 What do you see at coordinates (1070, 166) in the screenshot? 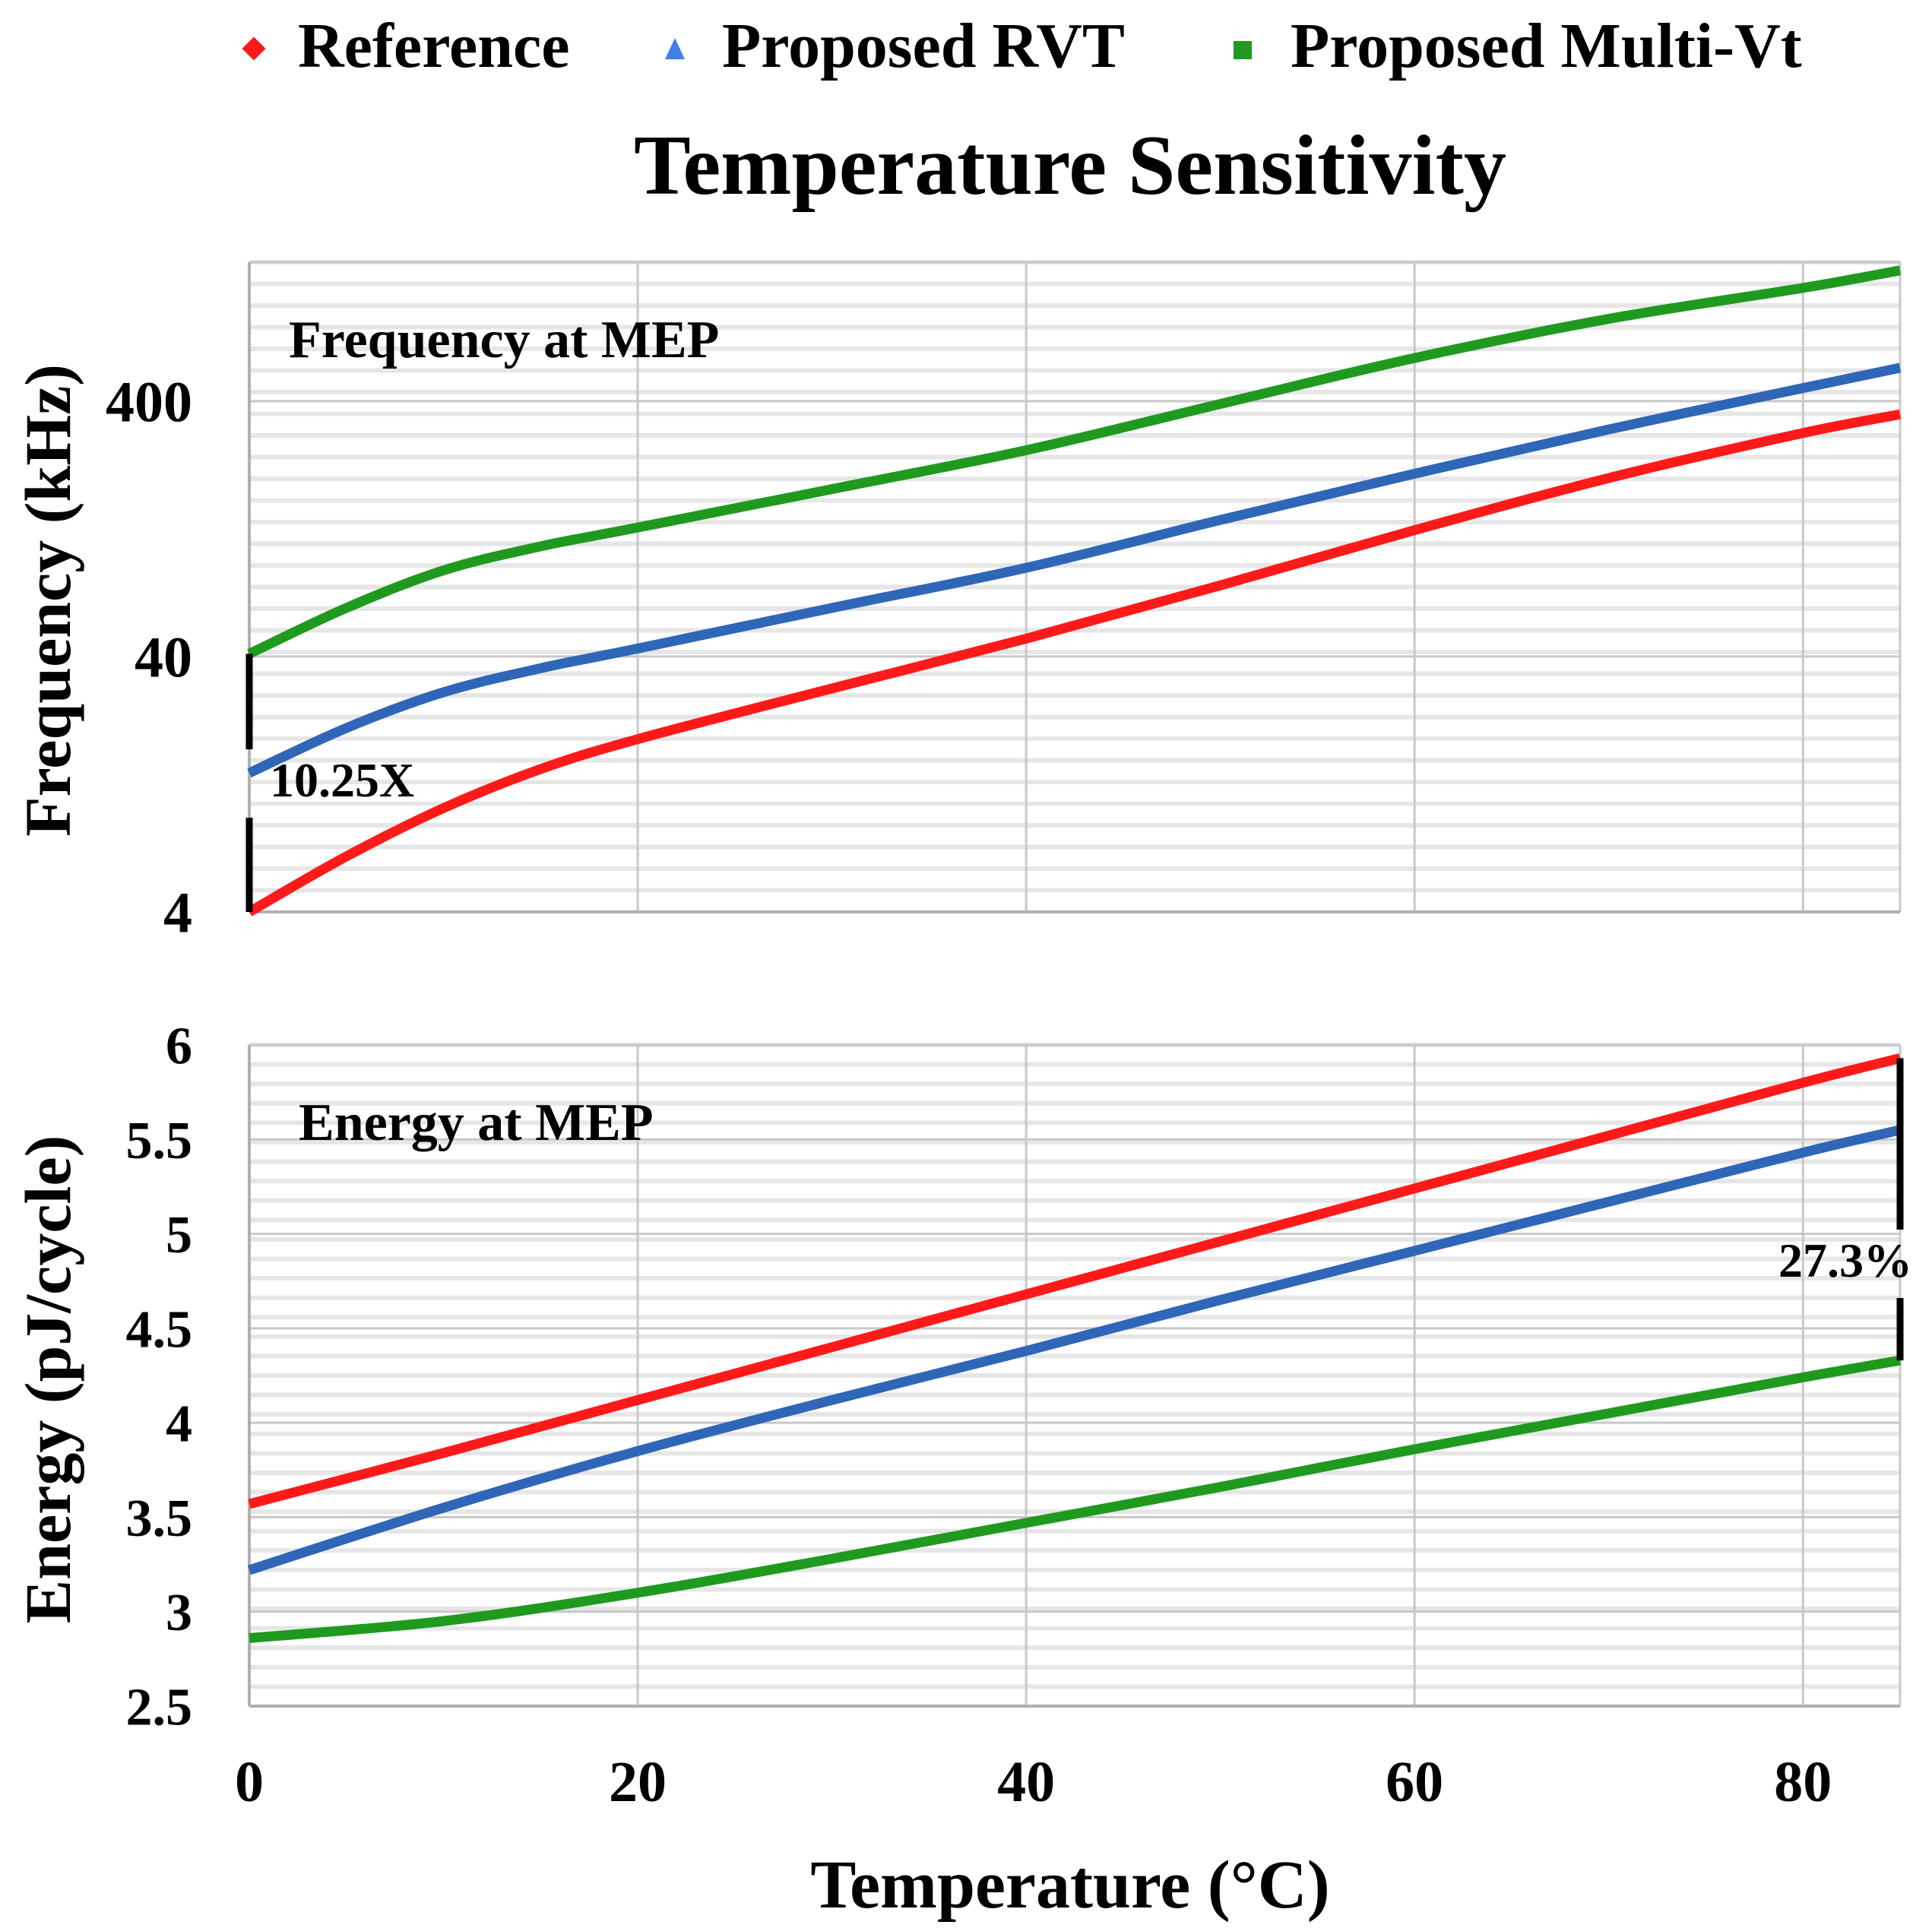
I see `chart-title: Temperature Sensitivity` at bounding box center [1070, 166].